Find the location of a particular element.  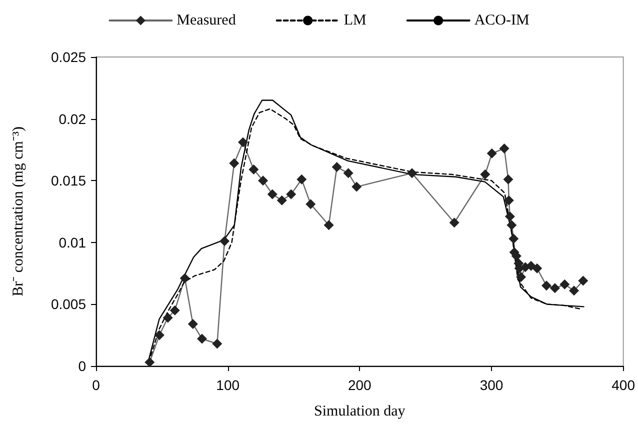

y-tick-label: 0 is located at coordinates (82, 366).